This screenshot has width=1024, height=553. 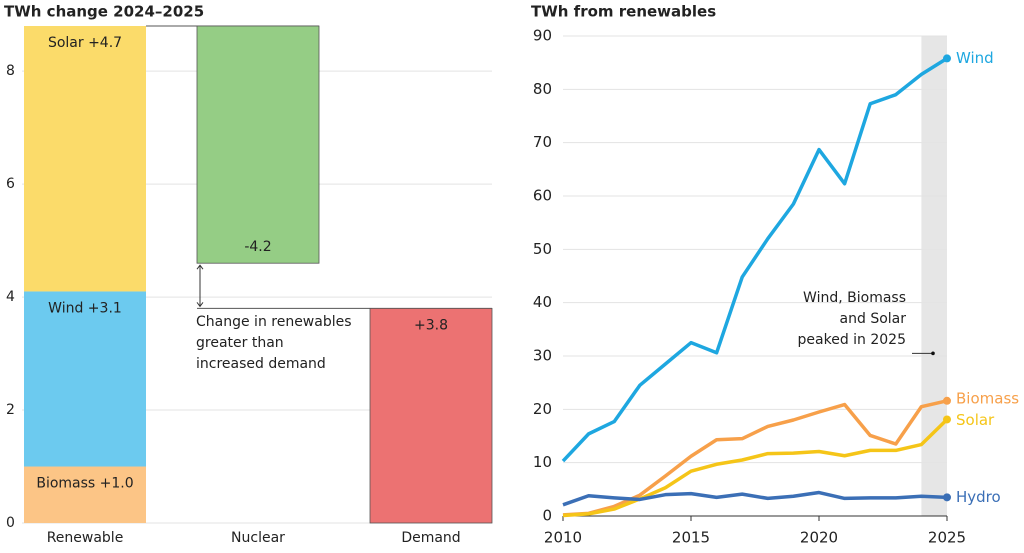 What do you see at coordinates (542, 462) in the screenshot?
I see `y-tick-label: 10` at bounding box center [542, 462].